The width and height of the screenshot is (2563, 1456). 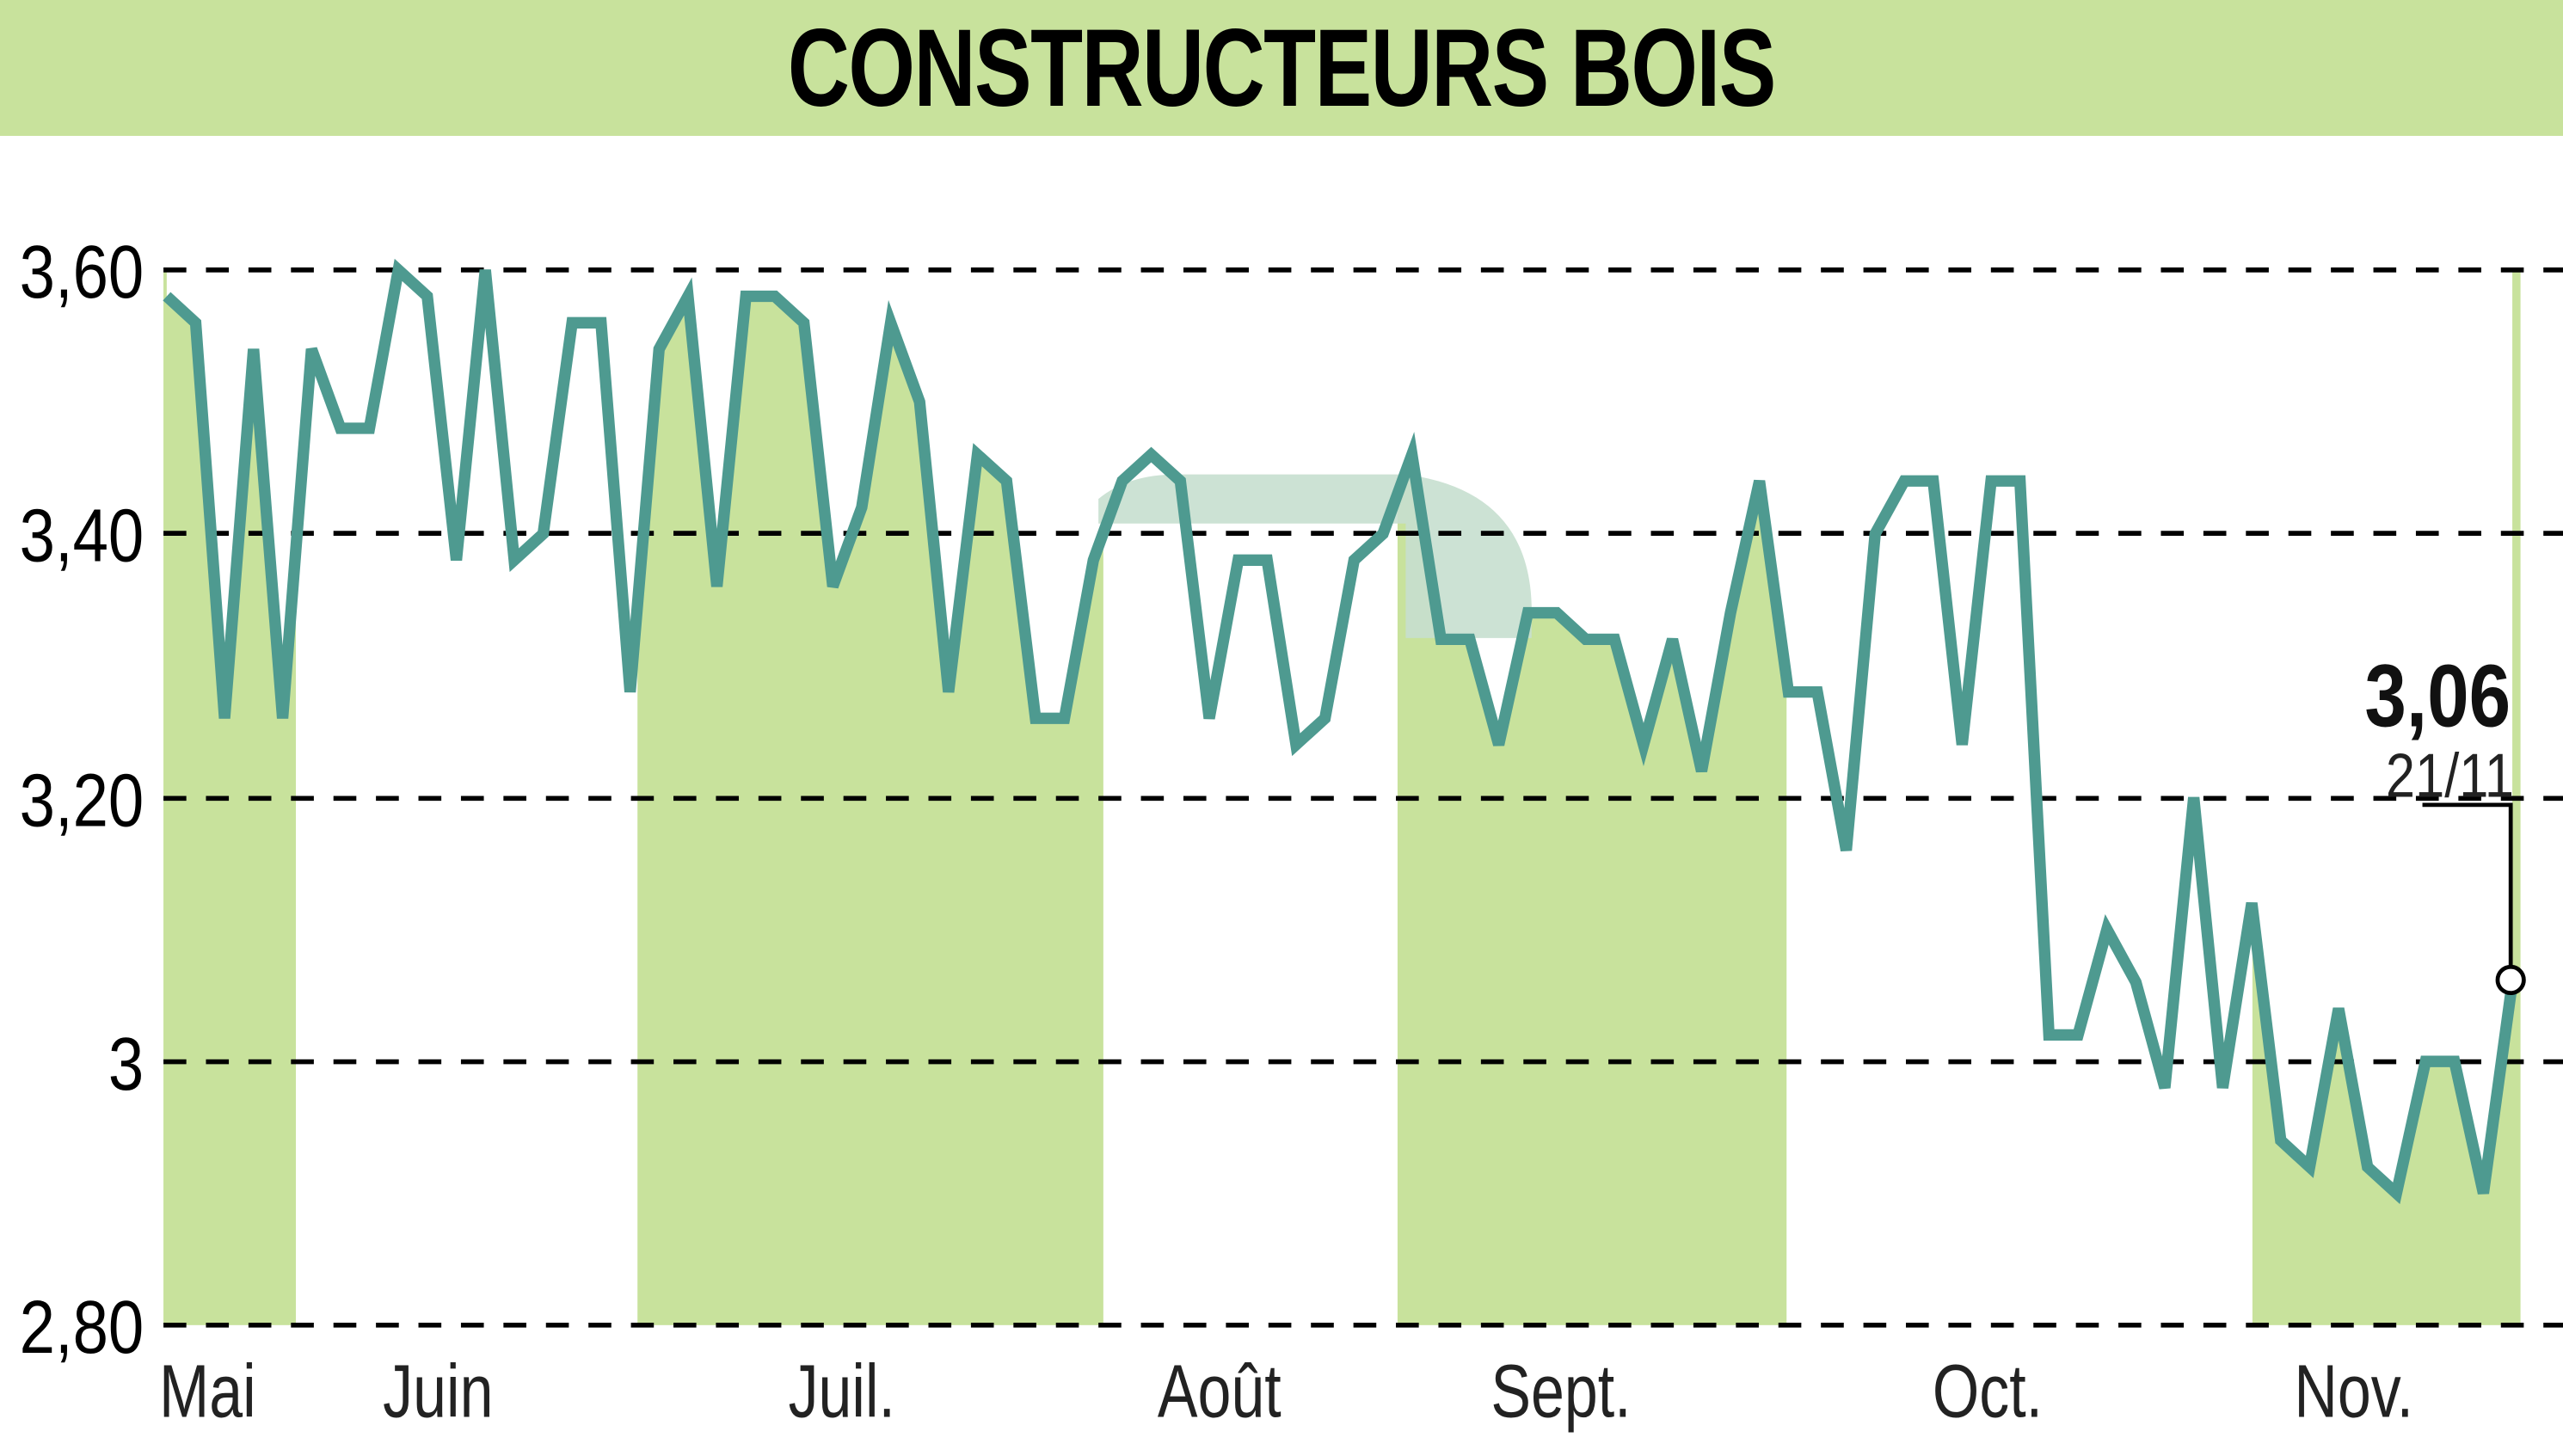 I want to click on callout-leader, so click(x=2467, y=885).